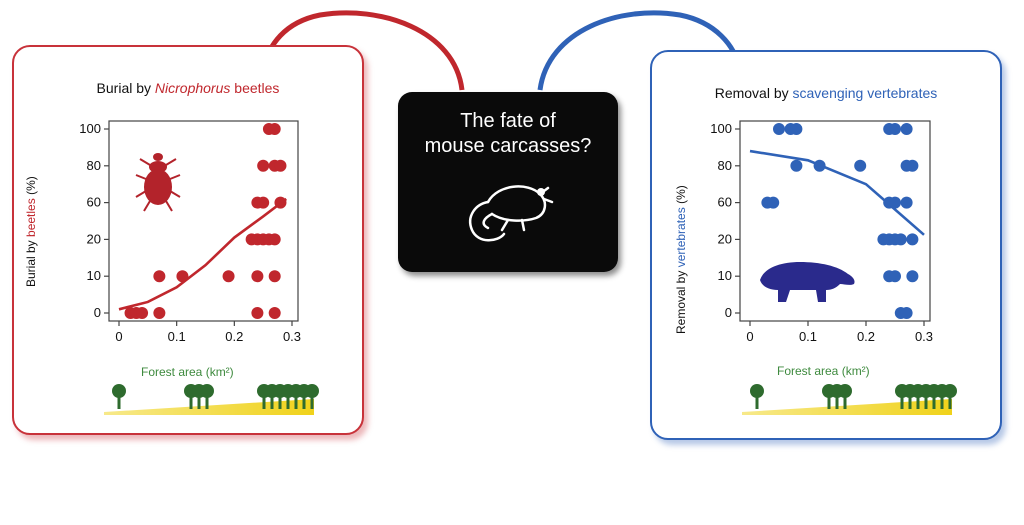 The image size is (1024, 525). What do you see at coordinates (681, 259) in the screenshot?
I see `vertebrate-y-axis-label: Removal by vertebrates (%)` at bounding box center [681, 259].